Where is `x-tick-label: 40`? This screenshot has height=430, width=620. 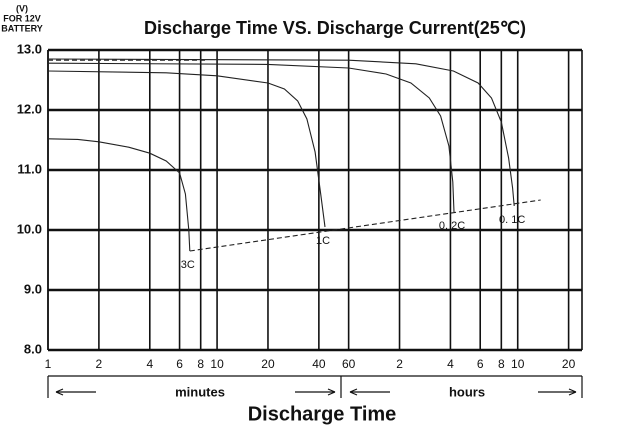 x-tick-label: 40 is located at coordinates (319, 364).